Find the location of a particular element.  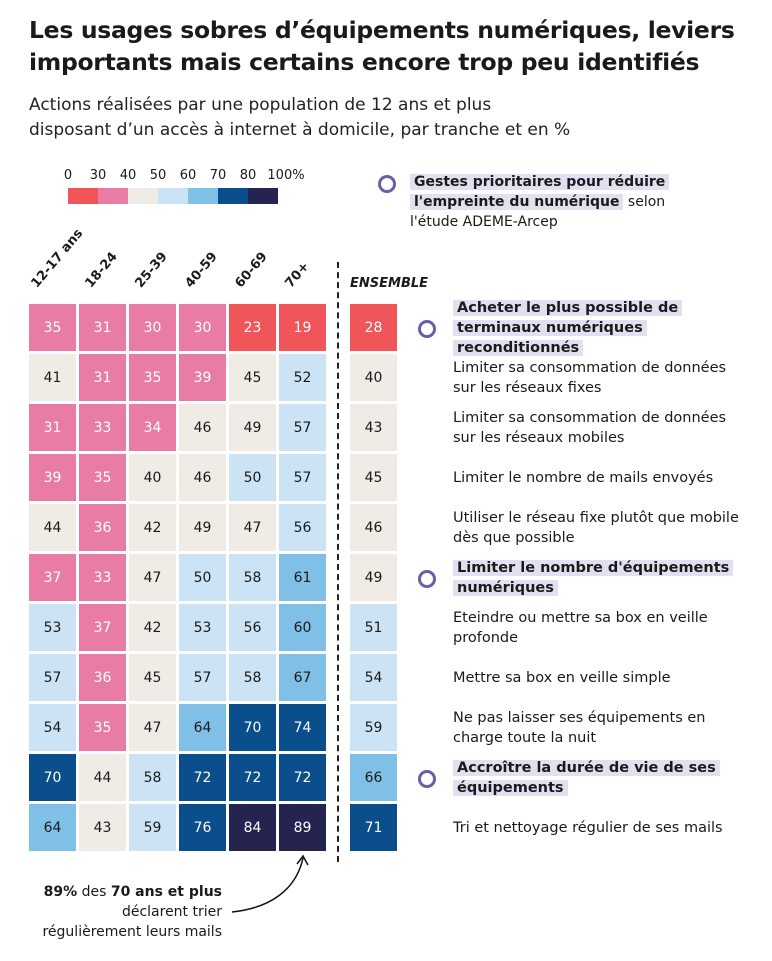

annotation-bold: 70 ans et plus is located at coordinates (166, 892).